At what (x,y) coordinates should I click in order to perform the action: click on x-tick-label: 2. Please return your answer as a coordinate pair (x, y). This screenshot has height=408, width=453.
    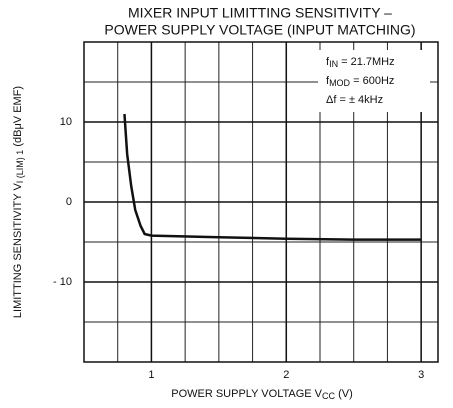
    Looking at the image, I should click on (286, 375).